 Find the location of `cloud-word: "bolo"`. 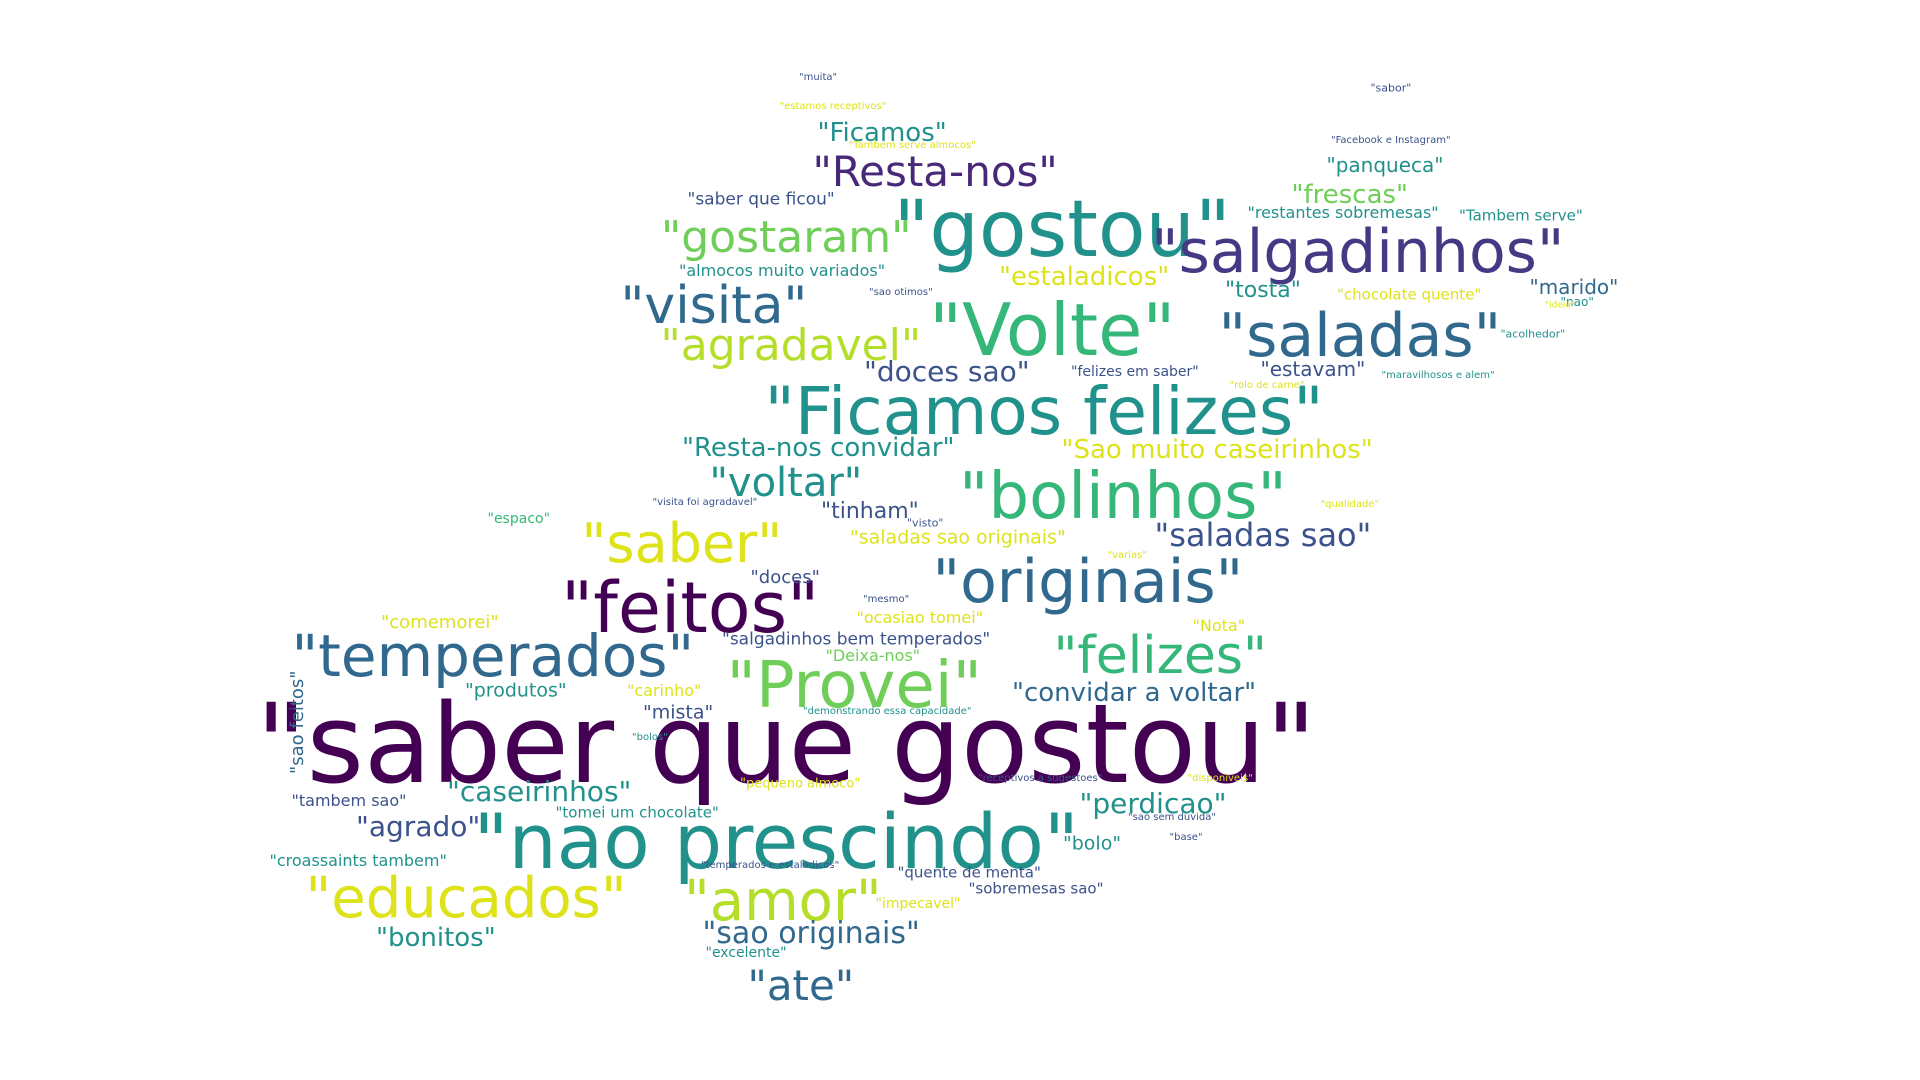

cloud-word: "bolo" is located at coordinates (1092, 843).